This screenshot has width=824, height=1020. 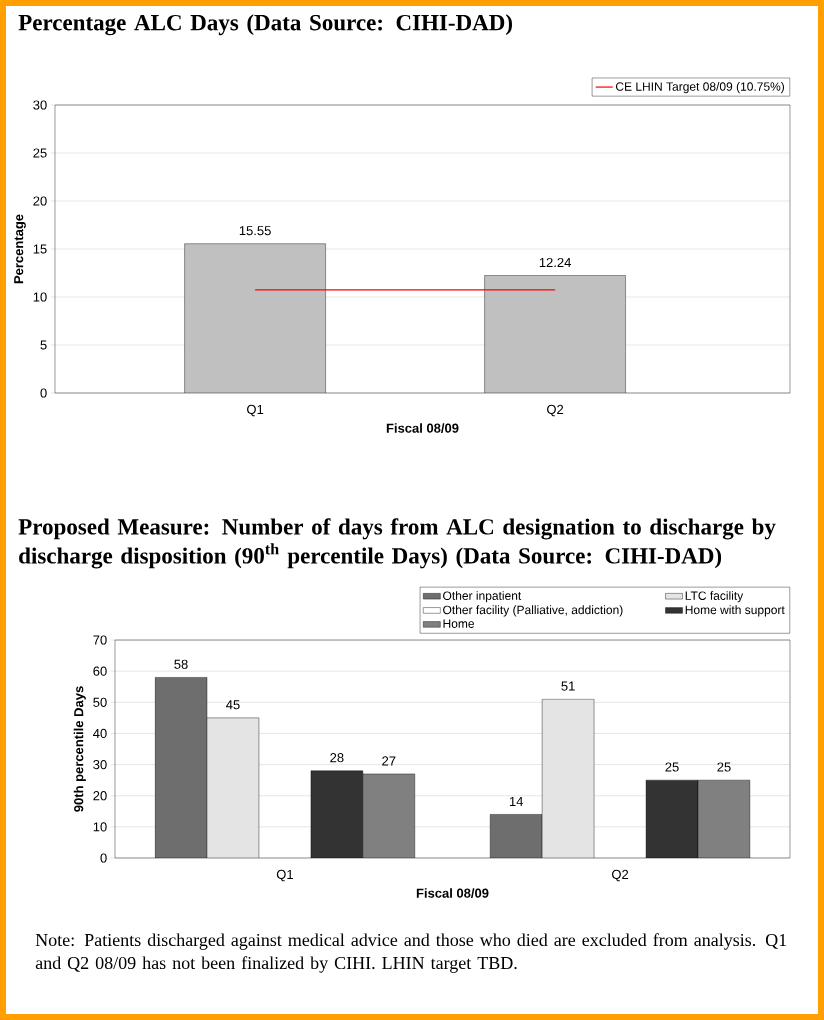 I want to click on y-tick-label: 60, so click(x=100, y=671).